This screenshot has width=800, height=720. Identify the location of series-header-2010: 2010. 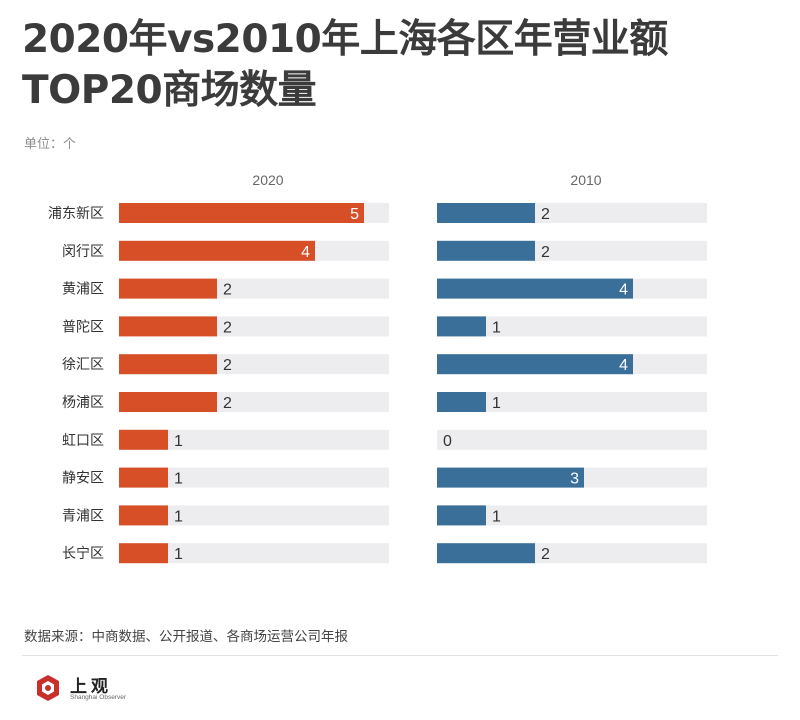
(585, 180).